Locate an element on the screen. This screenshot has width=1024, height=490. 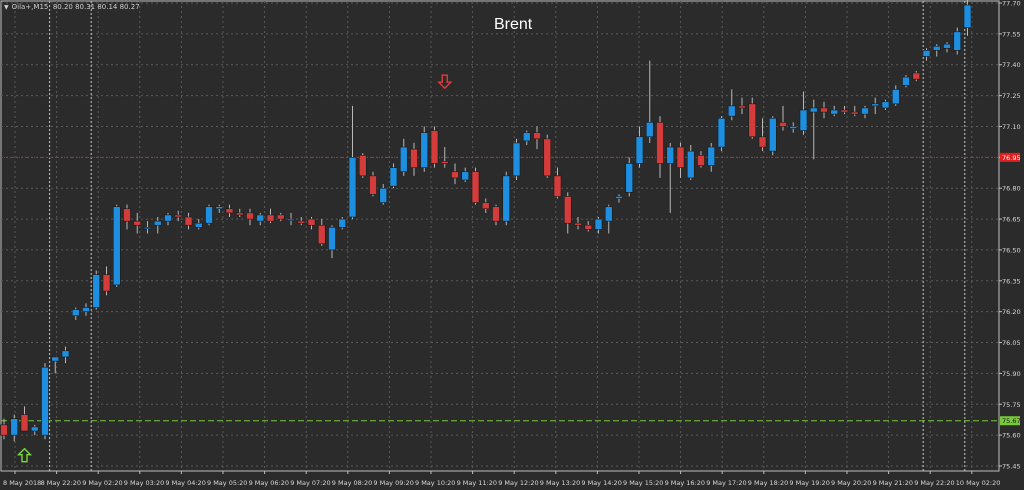
price-tick-label: 77.10 is located at coordinates (1011, 127).